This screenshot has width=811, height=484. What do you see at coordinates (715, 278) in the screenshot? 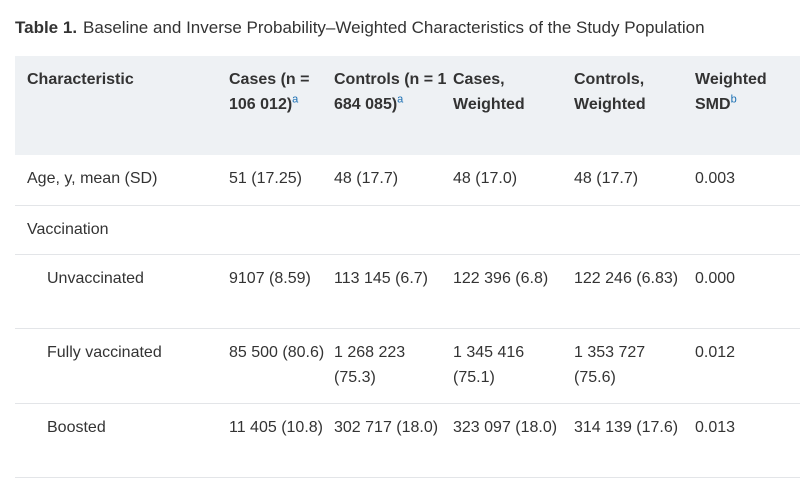
I see `cell-smd: 0.000` at bounding box center [715, 278].